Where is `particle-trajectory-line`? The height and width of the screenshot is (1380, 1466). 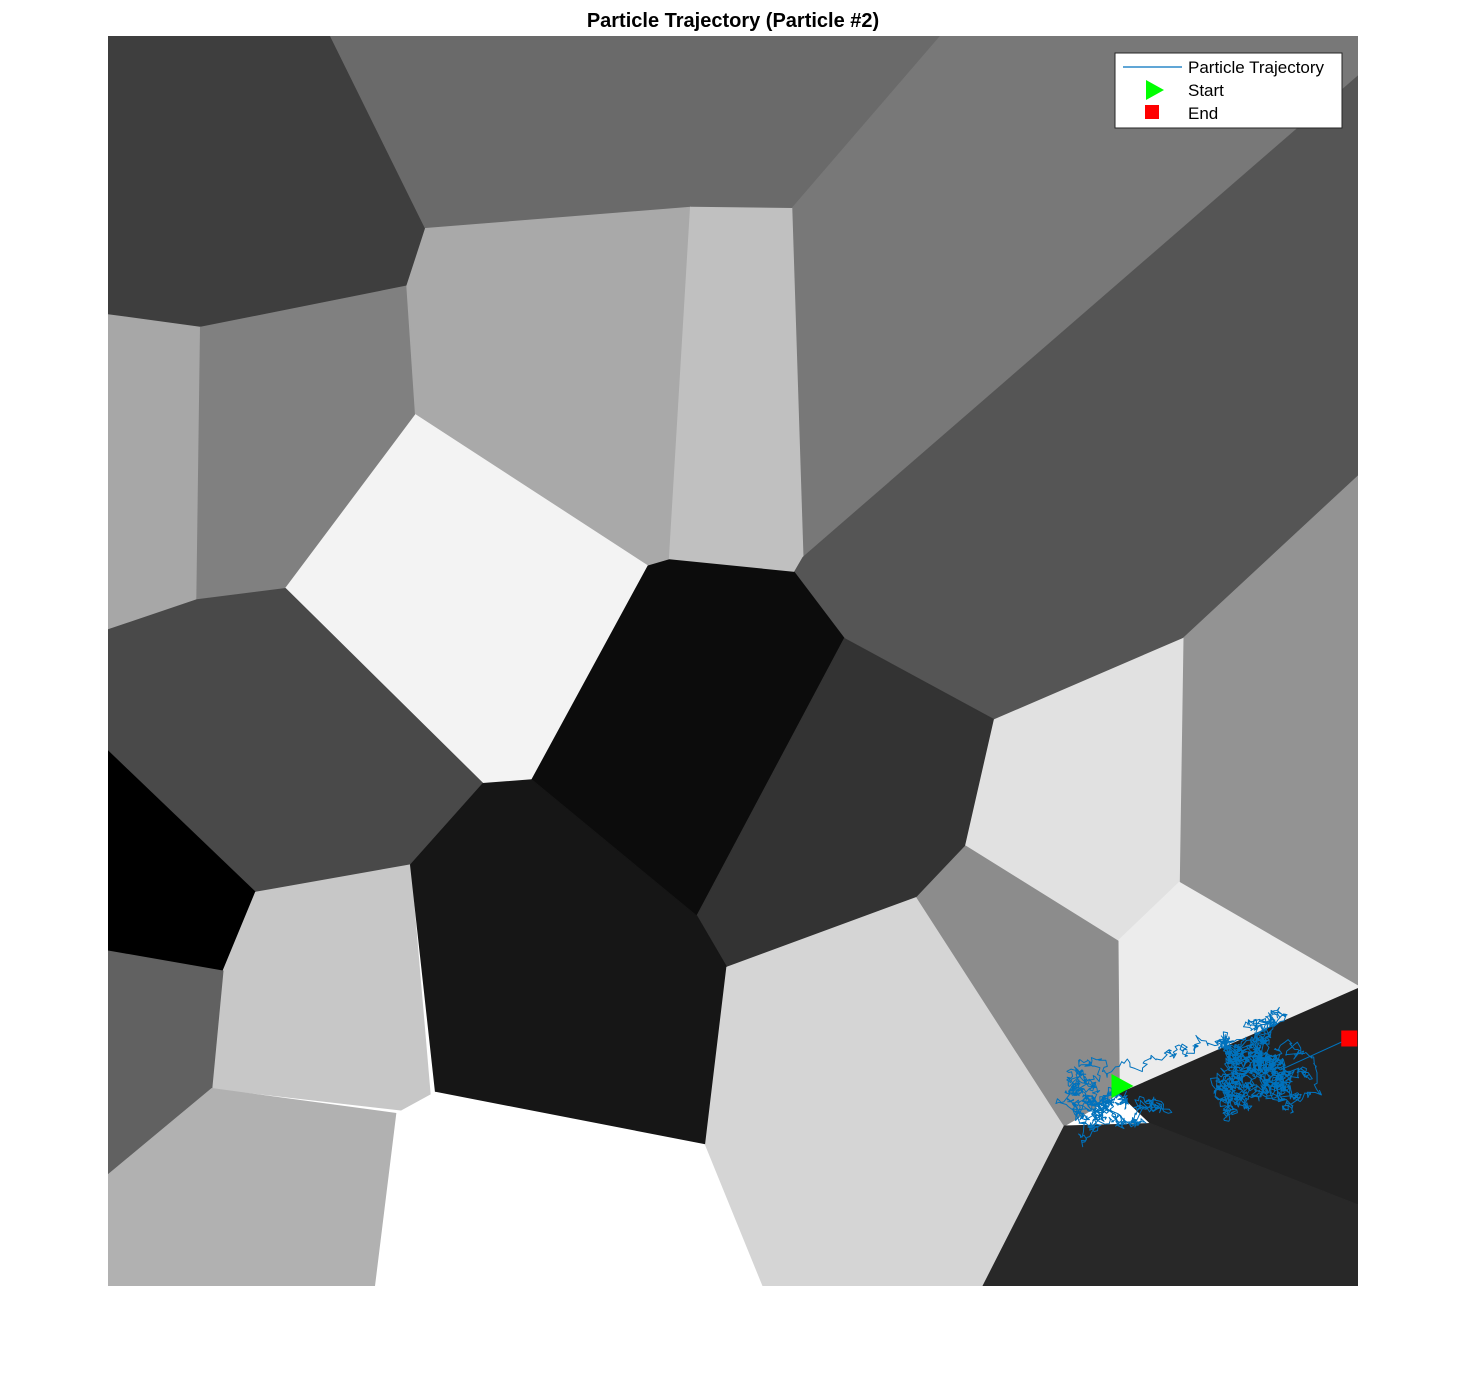 particle-trajectory-line is located at coordinates (1202, 1077).